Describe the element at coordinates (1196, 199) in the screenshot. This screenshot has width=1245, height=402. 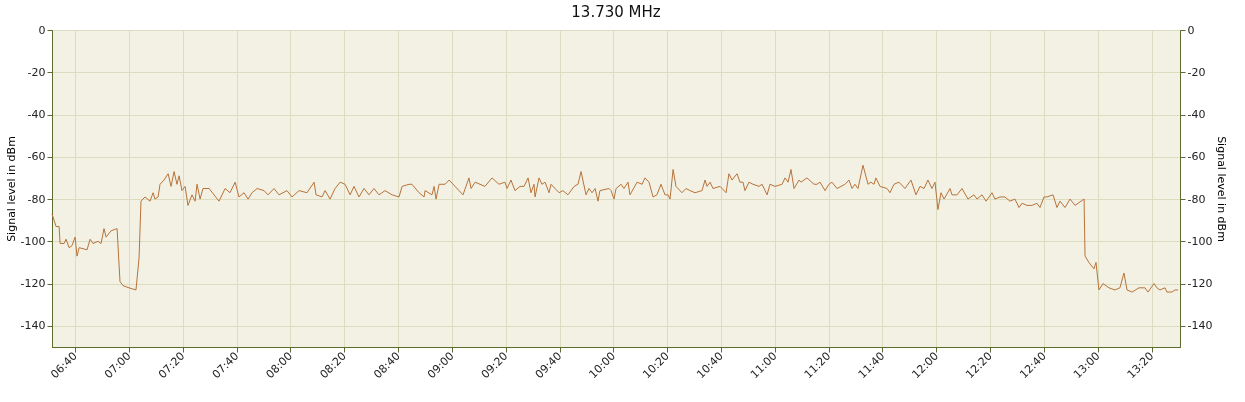
I see `y2-tick-label: -80` at that location.